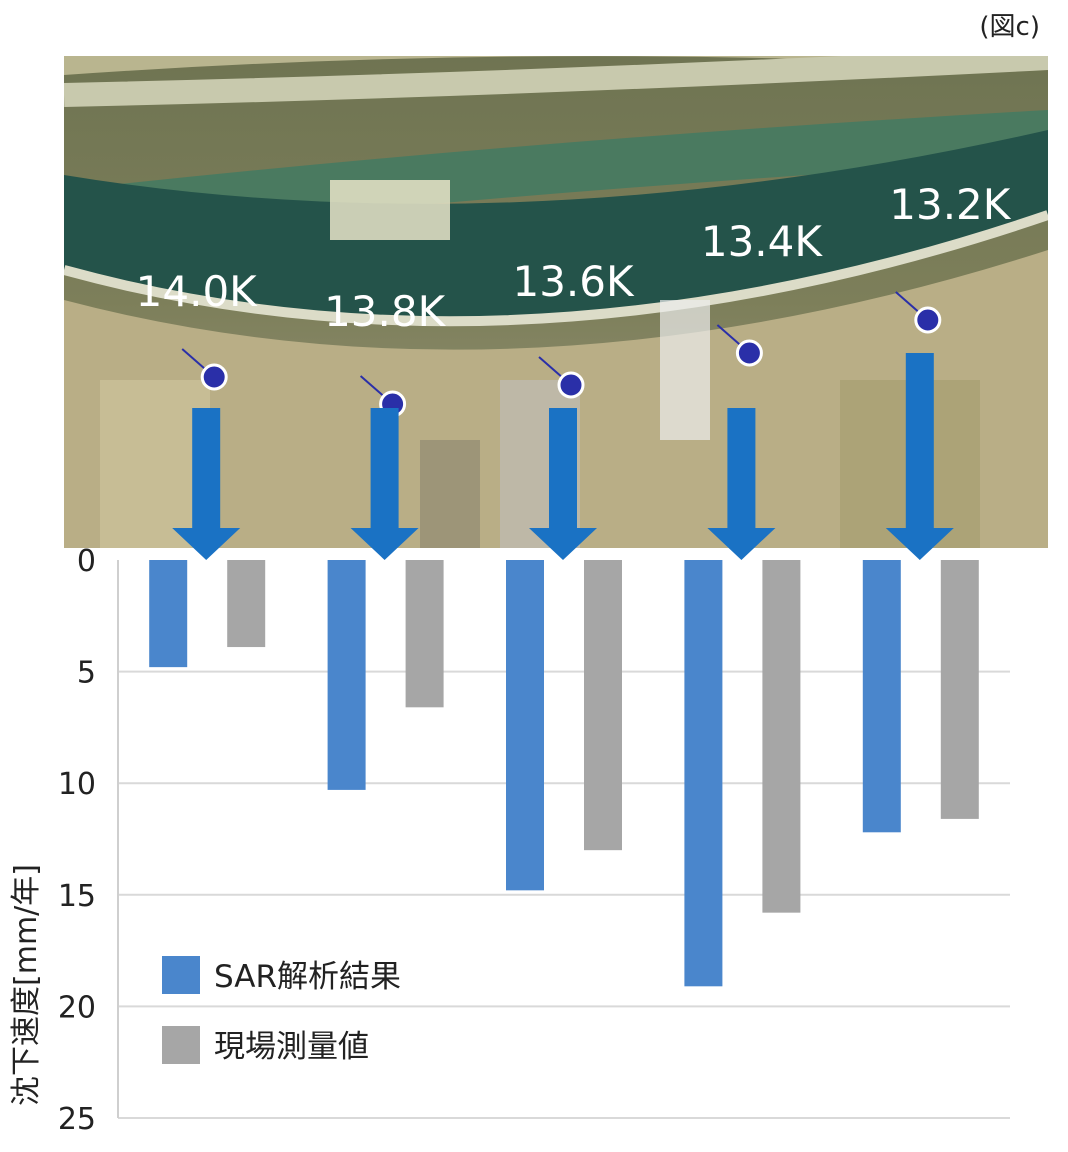 The width and height of the screenshot is (1068, 1152). I want to click on legend: SAR解析結果 現場測量値, so click(281, 1010).